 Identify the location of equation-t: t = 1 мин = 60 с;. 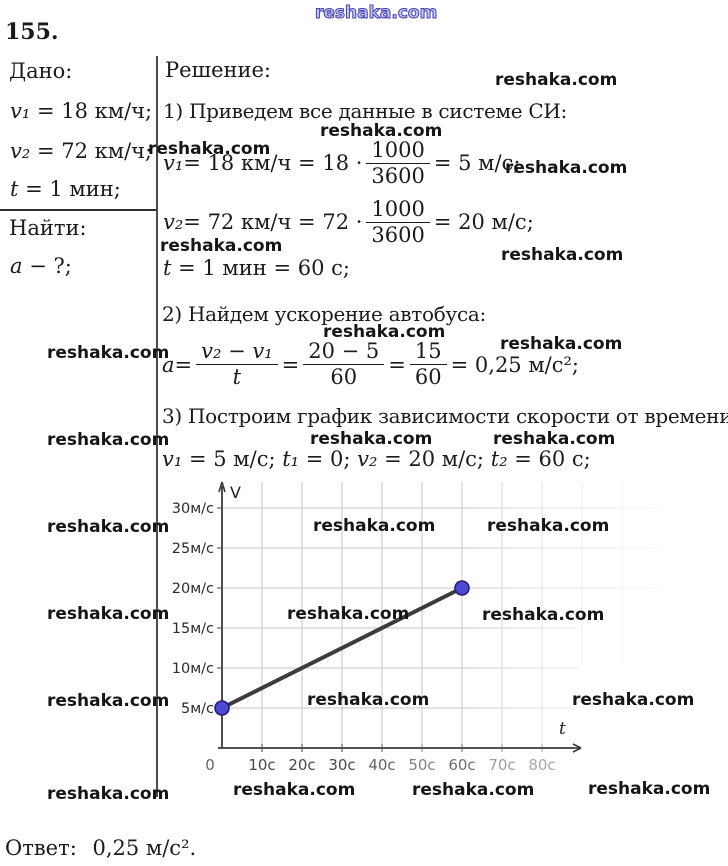
(256, 268).